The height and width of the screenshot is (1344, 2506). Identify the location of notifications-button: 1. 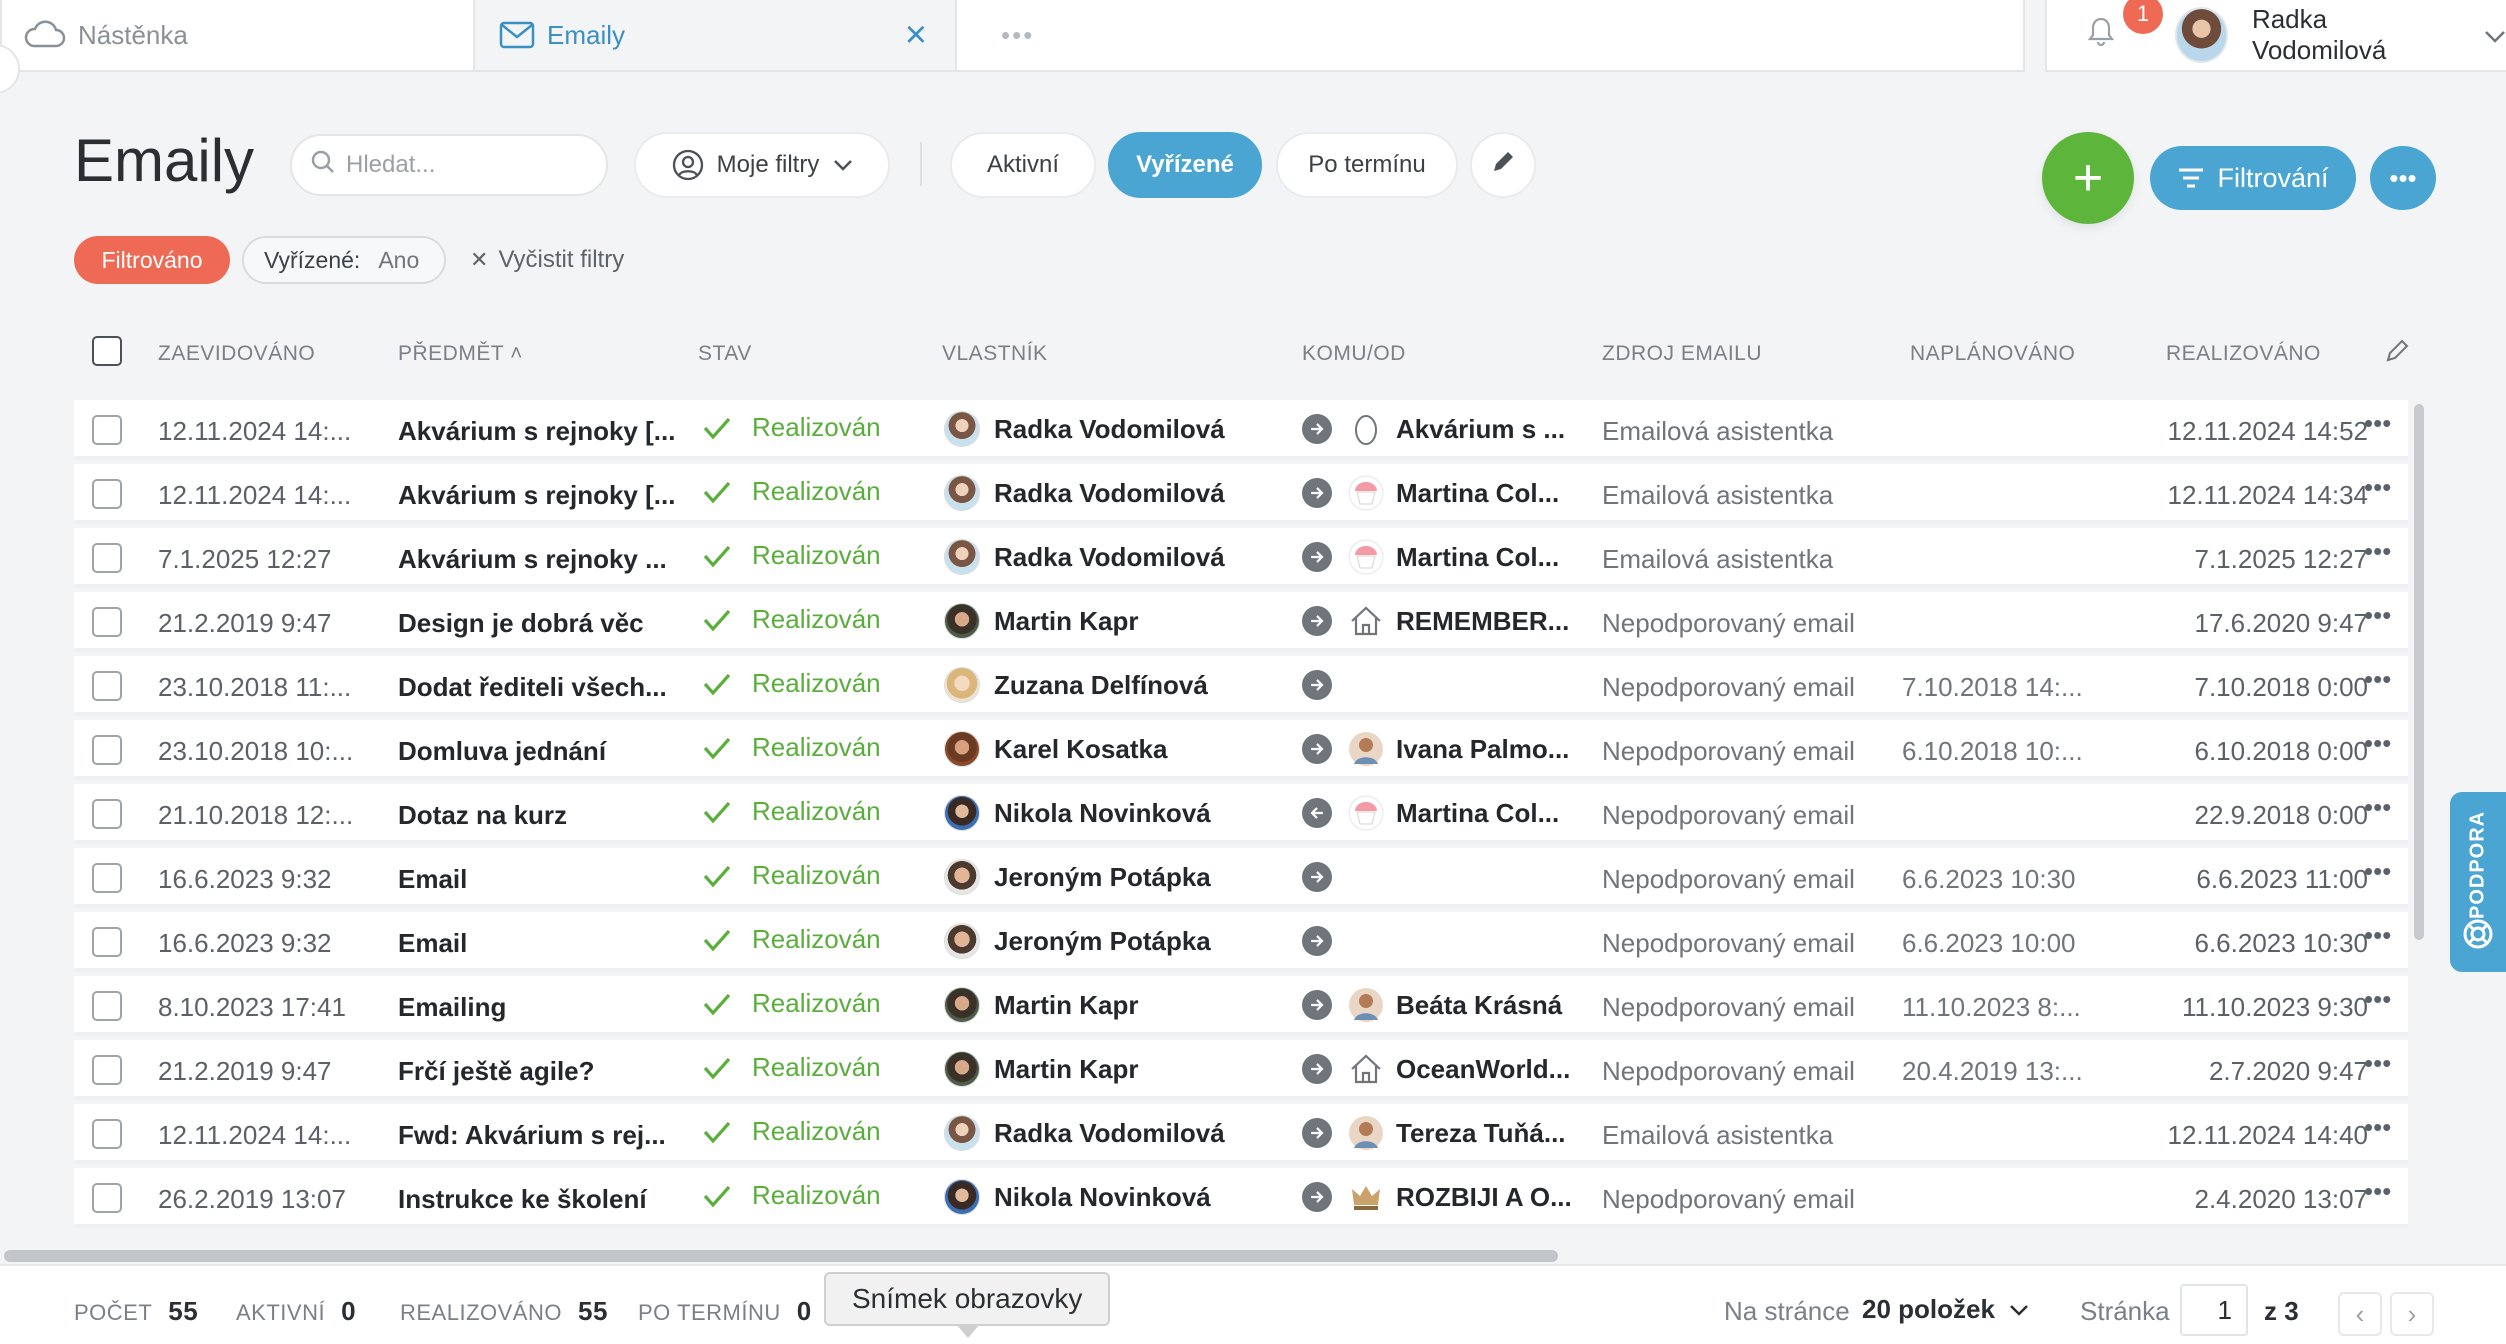
(2120, 30).